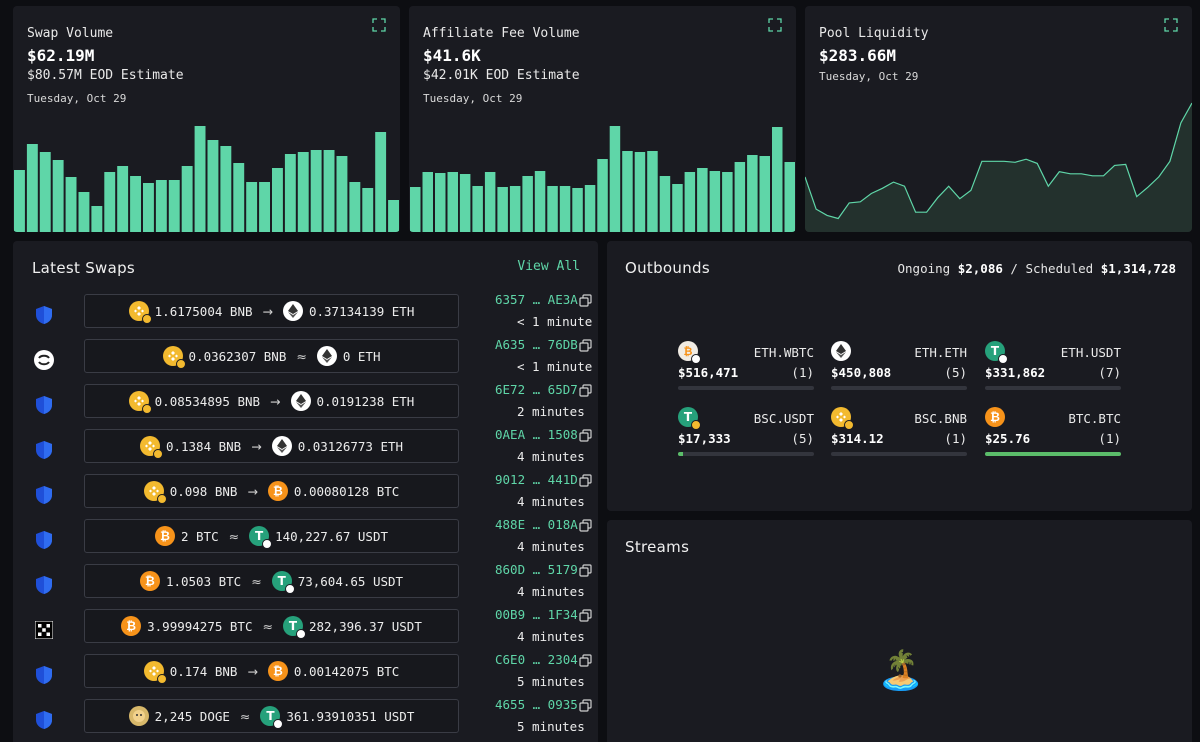 This screenshot has width=1200, height=742. Describe the element at coordinates (746, 434) in the screenshot. I see `outbound-item: T BSC.USDT $17,333 (5)` at that location.